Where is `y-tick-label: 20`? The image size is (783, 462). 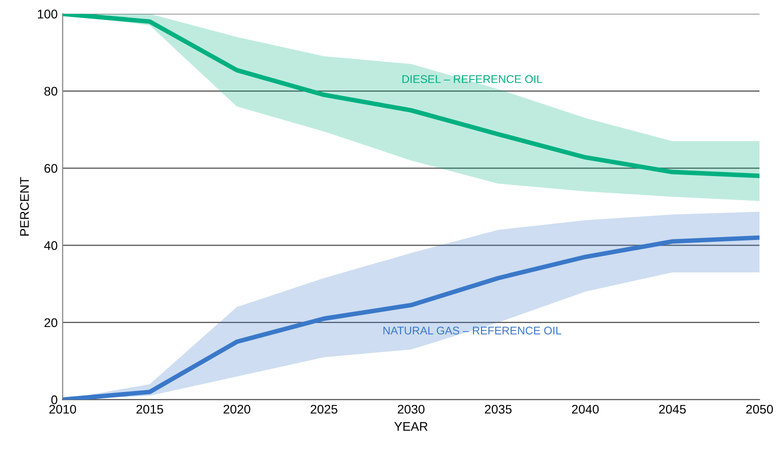 y-tick-label: 20 is located at coordinates (51, 323).